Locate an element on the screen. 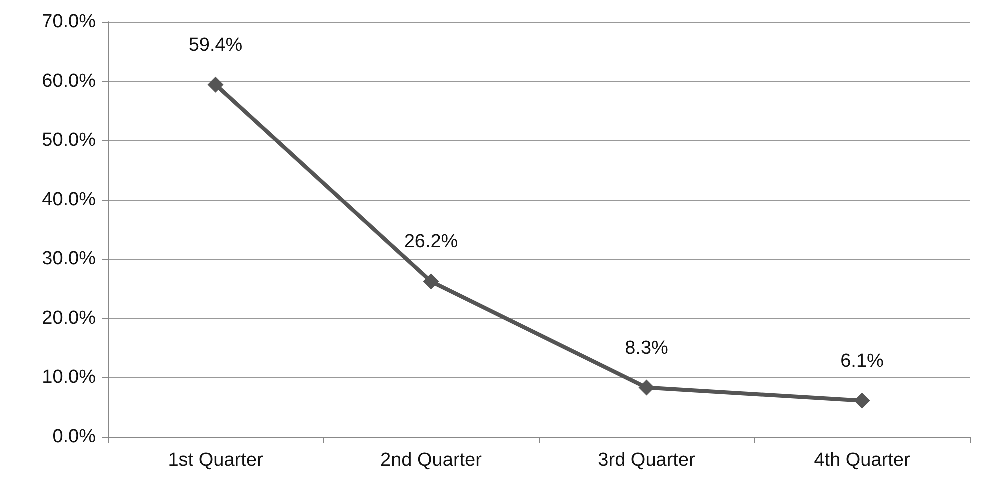  data-label: 8.3% is located at coordinates (647, 348).